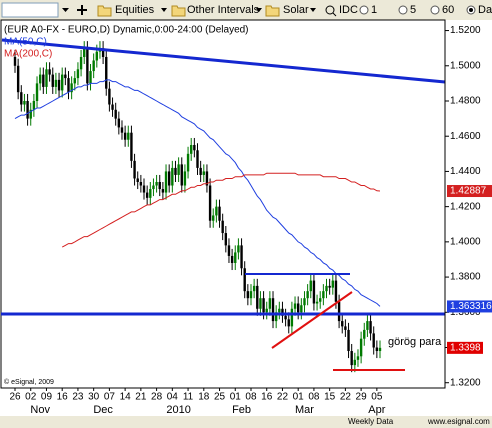  Describe the element at coordinates (415, 342) in the screenshot. I see `annotation: görög para` at that location.